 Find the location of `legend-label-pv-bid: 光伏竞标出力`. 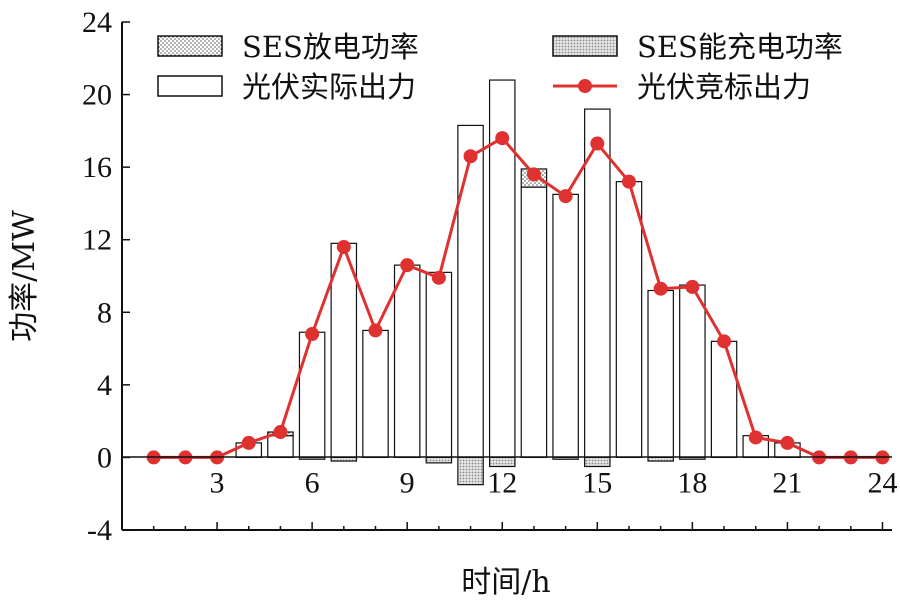

legend-label-pv-bid: 光伏竞标出力 is located at coordinates (724, 87).